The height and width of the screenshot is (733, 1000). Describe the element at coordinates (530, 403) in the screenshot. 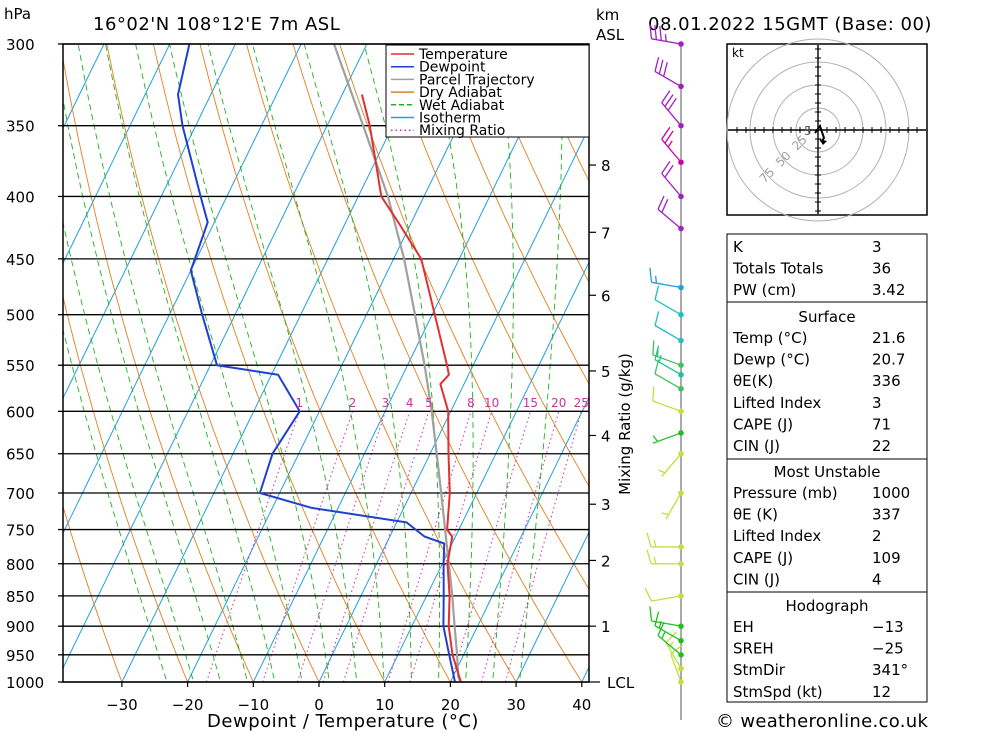

I see `mixing-ratio-label: 15` at that location.